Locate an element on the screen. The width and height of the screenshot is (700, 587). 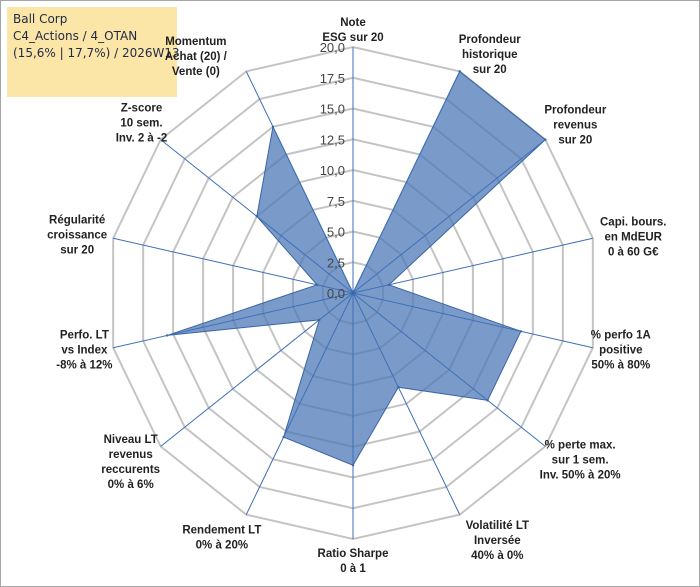
axis-label-line: Volatilité LT is located at coordinates (497, 526).